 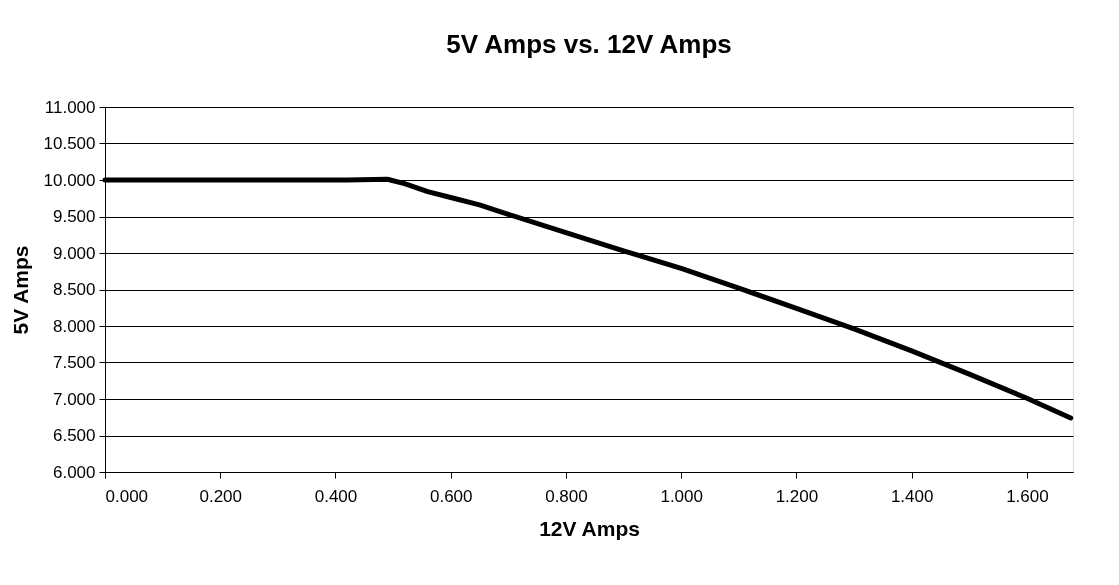 I want to click on x-tick-label: 1.600, so click(x=1027, y=496).